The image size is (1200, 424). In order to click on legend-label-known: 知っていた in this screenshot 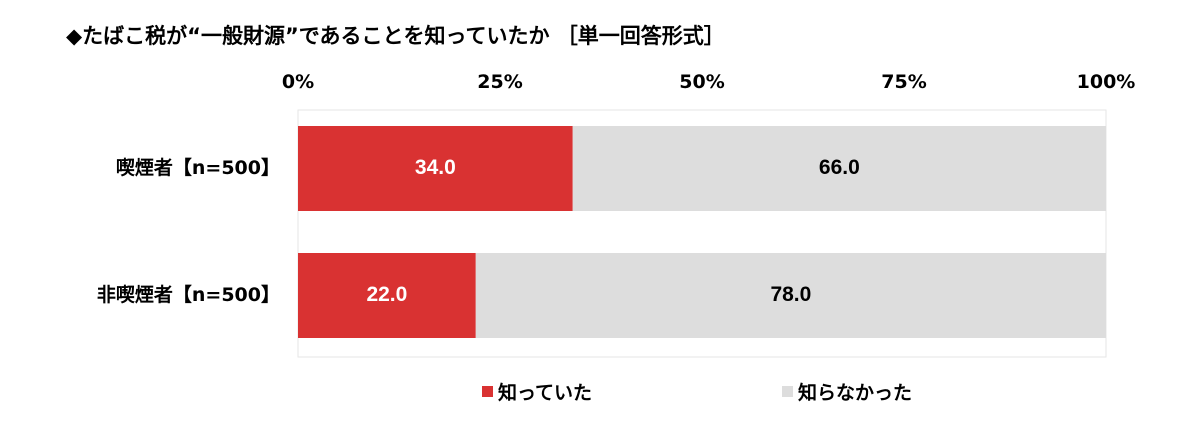, I will do `click(545, 393)`.